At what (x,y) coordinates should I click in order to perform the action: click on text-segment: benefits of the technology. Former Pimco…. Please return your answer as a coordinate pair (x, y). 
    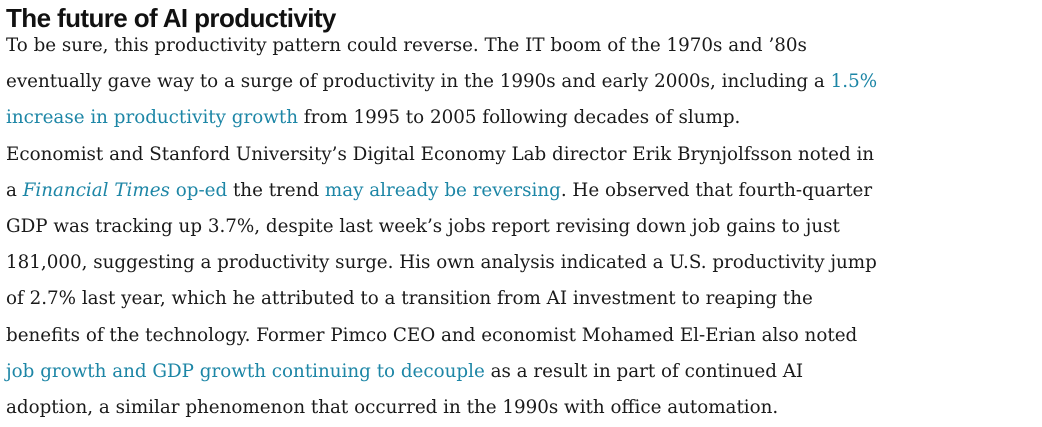
    Looking at the image, I should click on (432, 335).